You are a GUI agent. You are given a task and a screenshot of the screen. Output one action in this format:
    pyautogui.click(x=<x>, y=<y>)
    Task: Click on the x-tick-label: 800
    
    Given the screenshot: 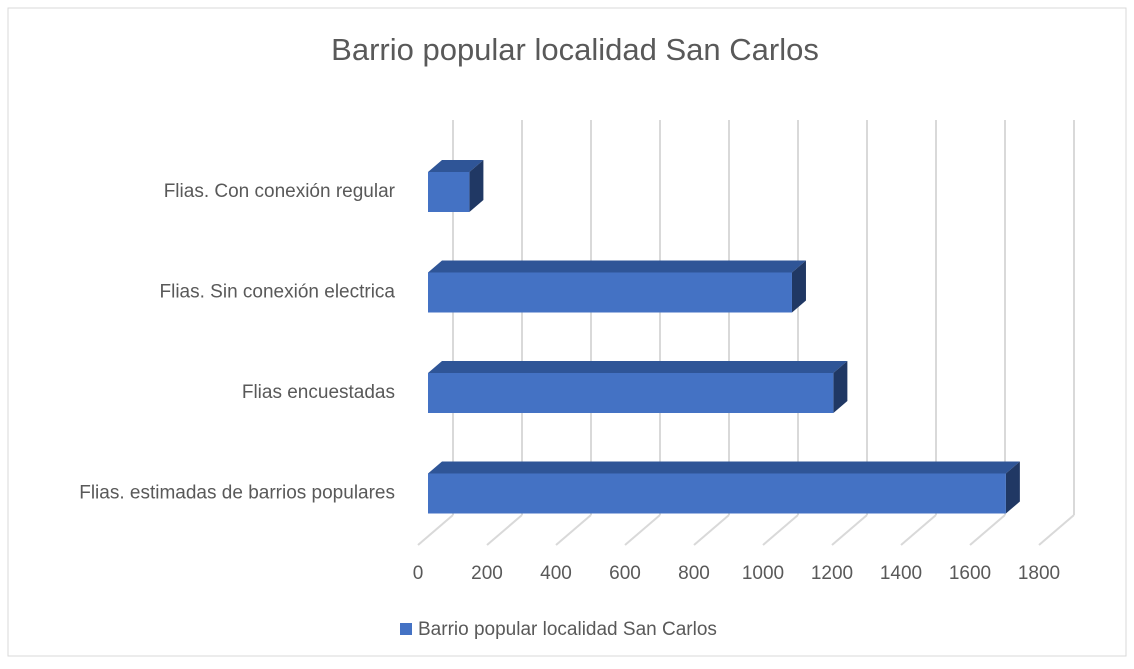 What is the action you would take?
    pyautogui.click(x=694, y=573)
    